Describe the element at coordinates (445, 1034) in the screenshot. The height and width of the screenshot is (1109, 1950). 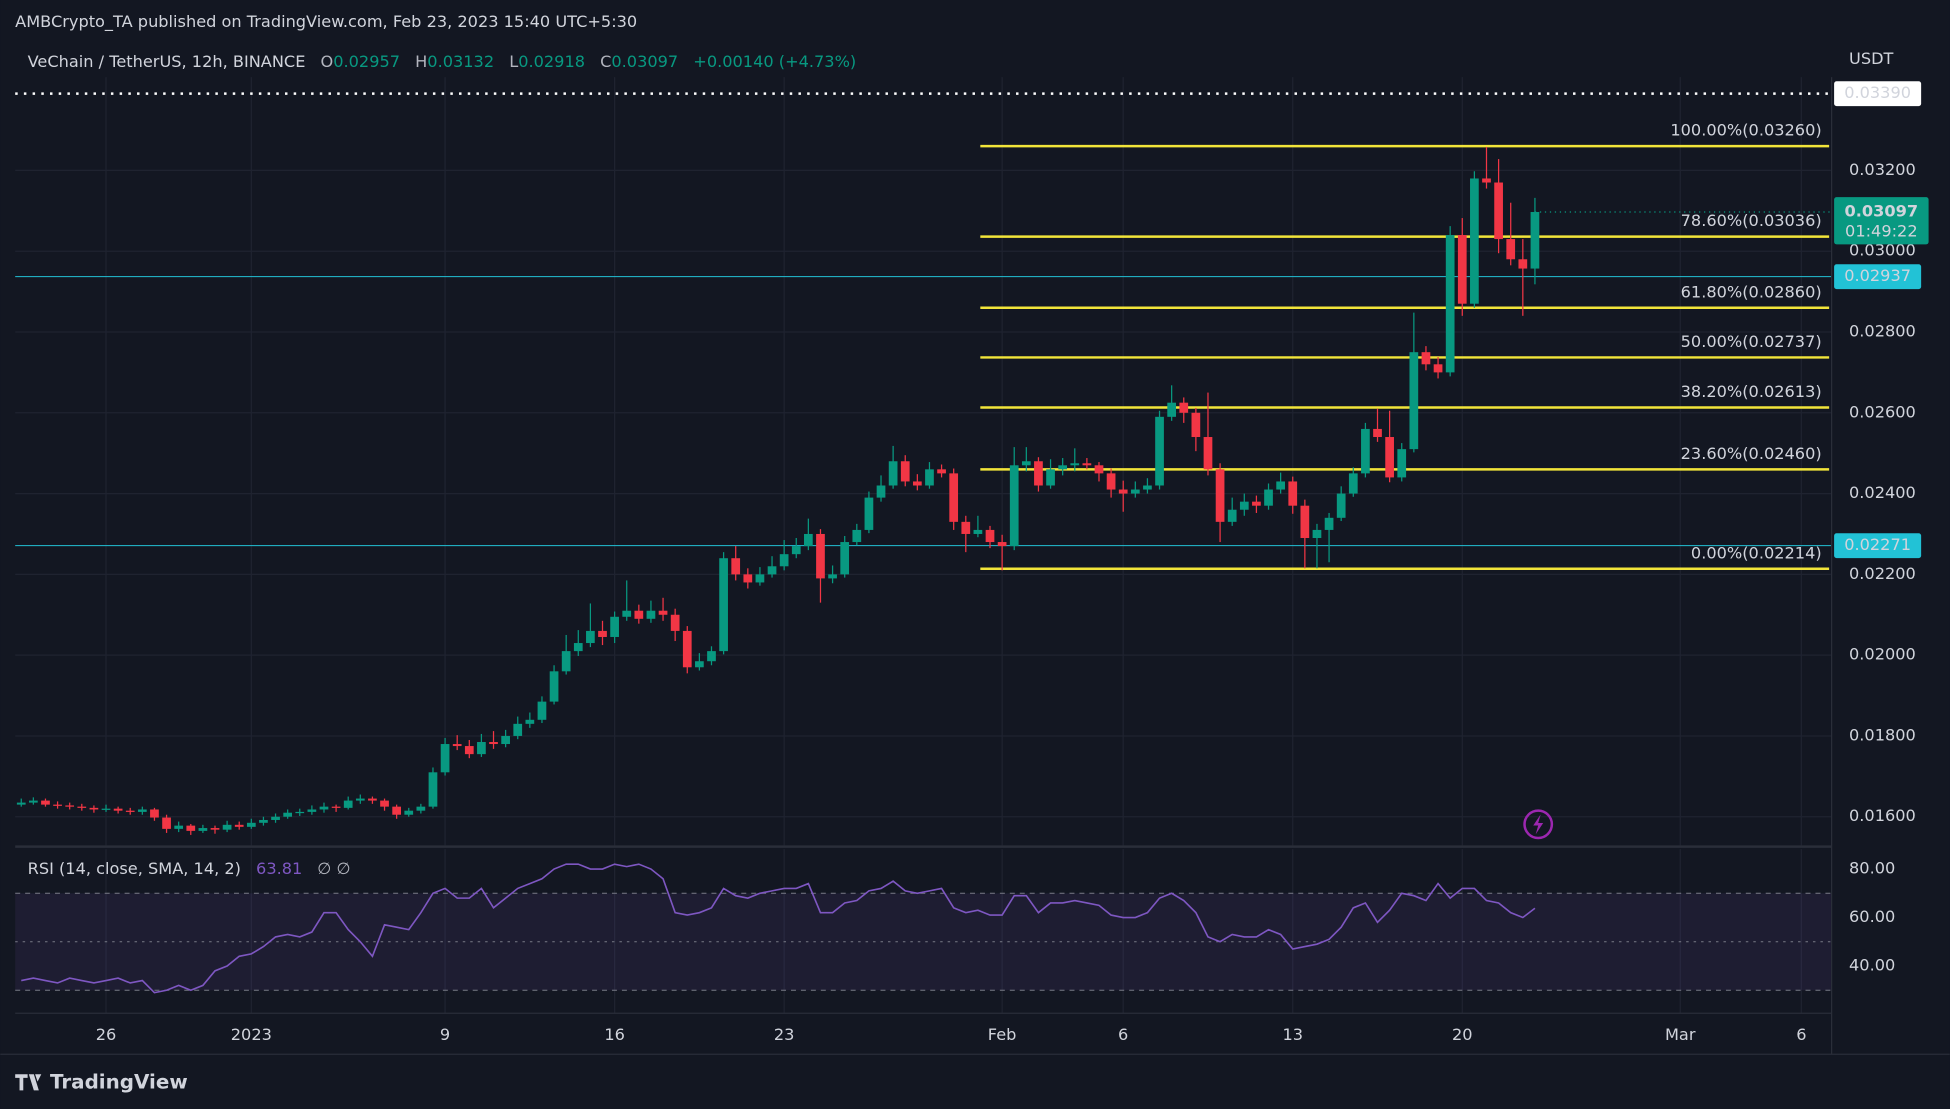
I see `x-tick-label: 9` at that location.